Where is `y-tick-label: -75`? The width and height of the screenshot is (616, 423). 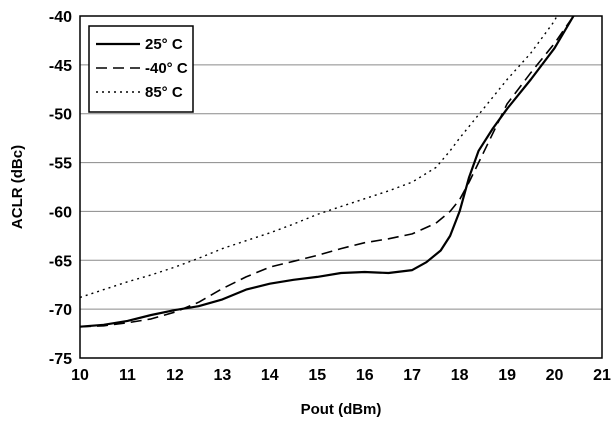
y-tick-label: -75 is located at coordinates (60, 359).